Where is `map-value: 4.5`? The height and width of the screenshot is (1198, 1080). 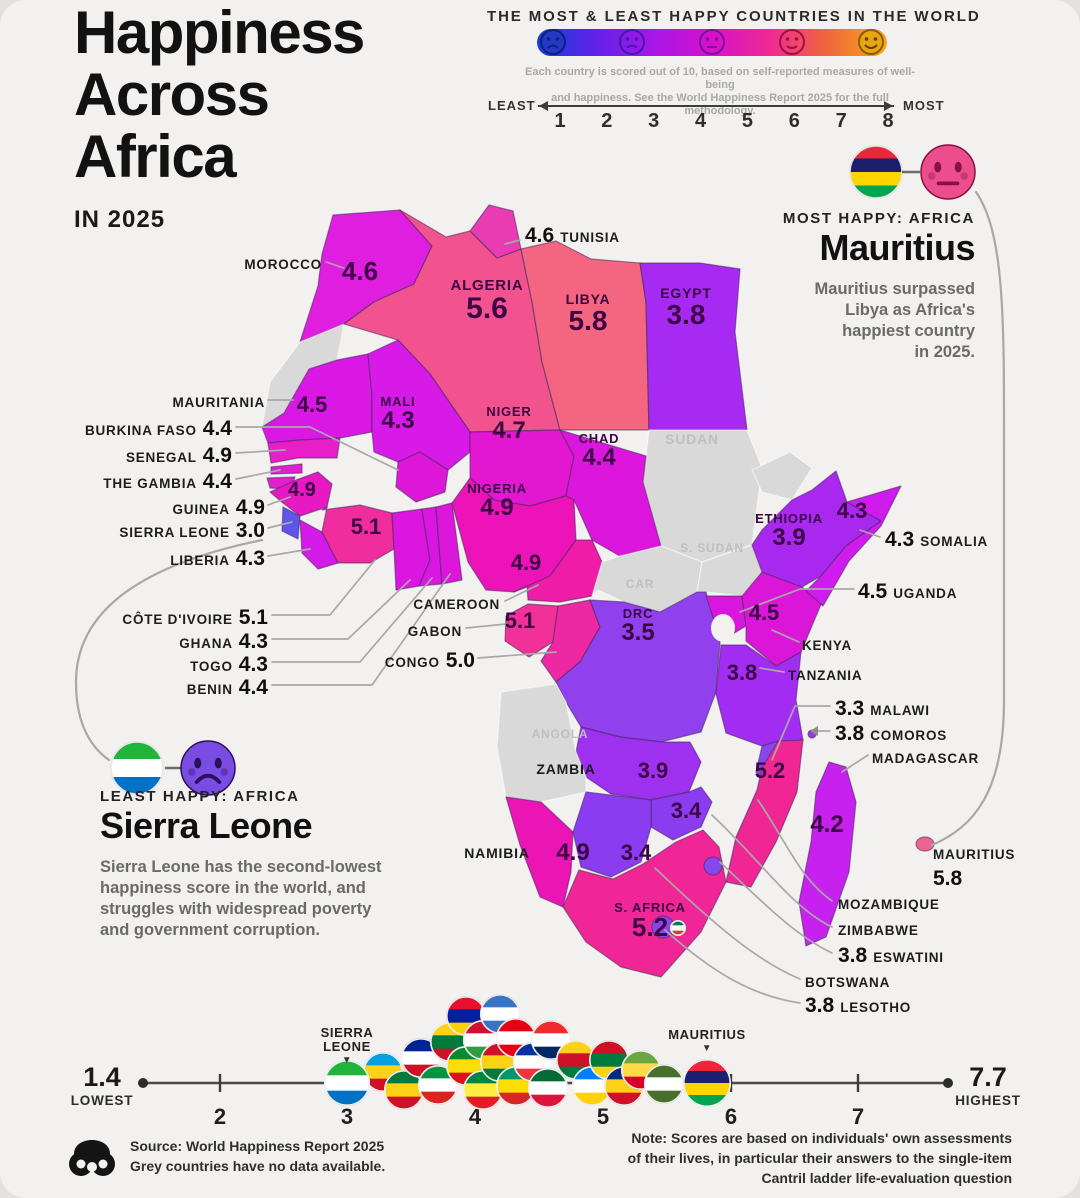 map-value: 4.5 is located at coordinates (312, 404).